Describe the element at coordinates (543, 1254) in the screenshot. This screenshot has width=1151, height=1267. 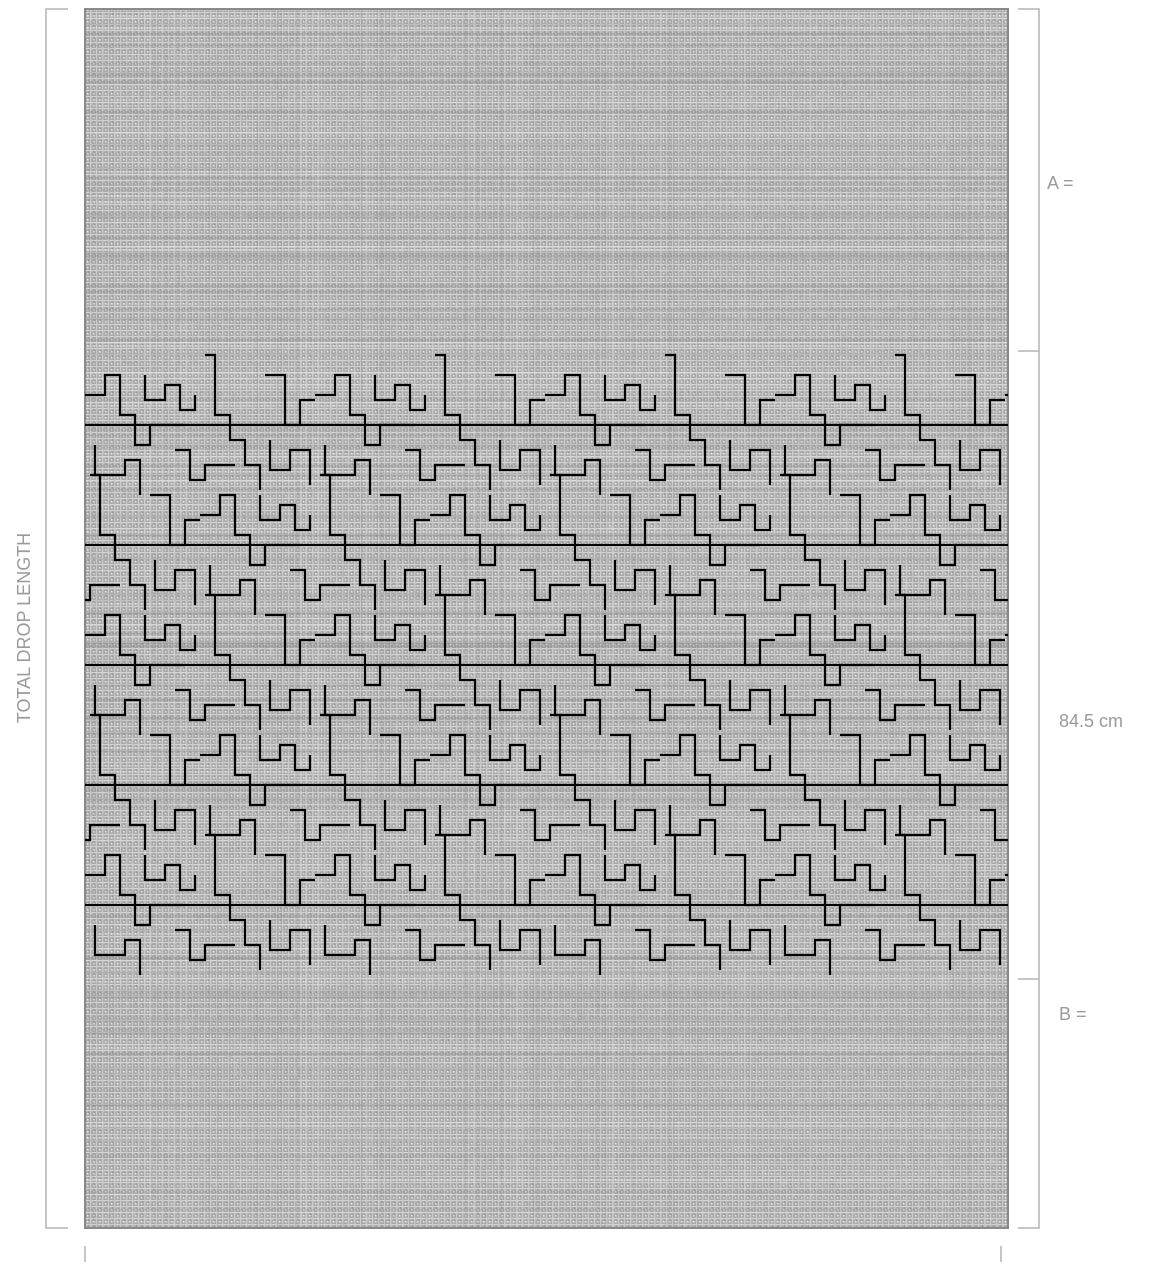
I see `width-ticks` at that location.